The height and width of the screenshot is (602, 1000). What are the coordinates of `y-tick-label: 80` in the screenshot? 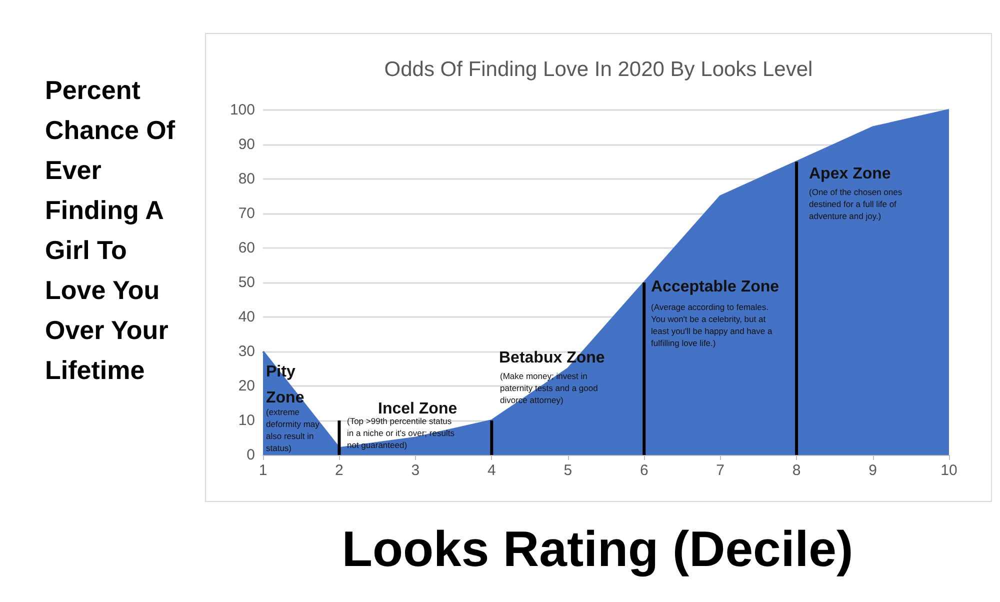 It's located at (246, 179).